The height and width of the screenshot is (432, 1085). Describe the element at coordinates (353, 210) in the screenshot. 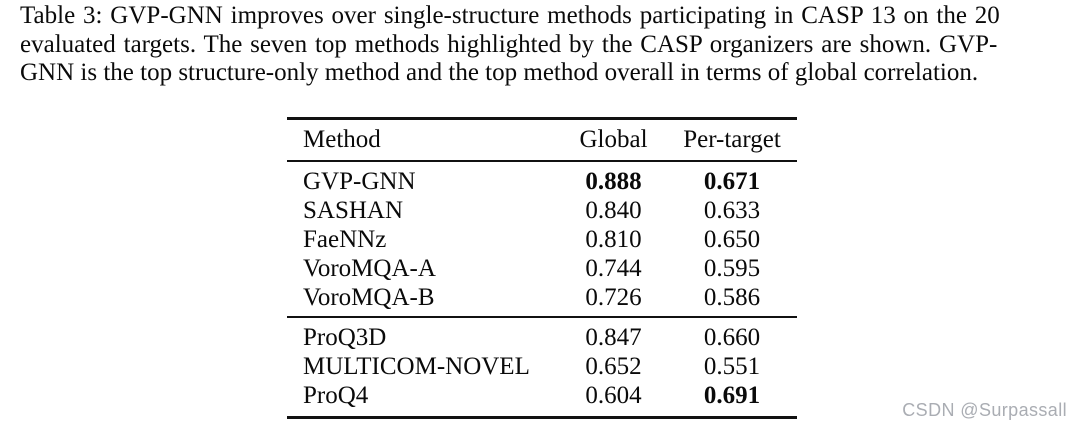

I see `method-cell: SASHAN` at that location.